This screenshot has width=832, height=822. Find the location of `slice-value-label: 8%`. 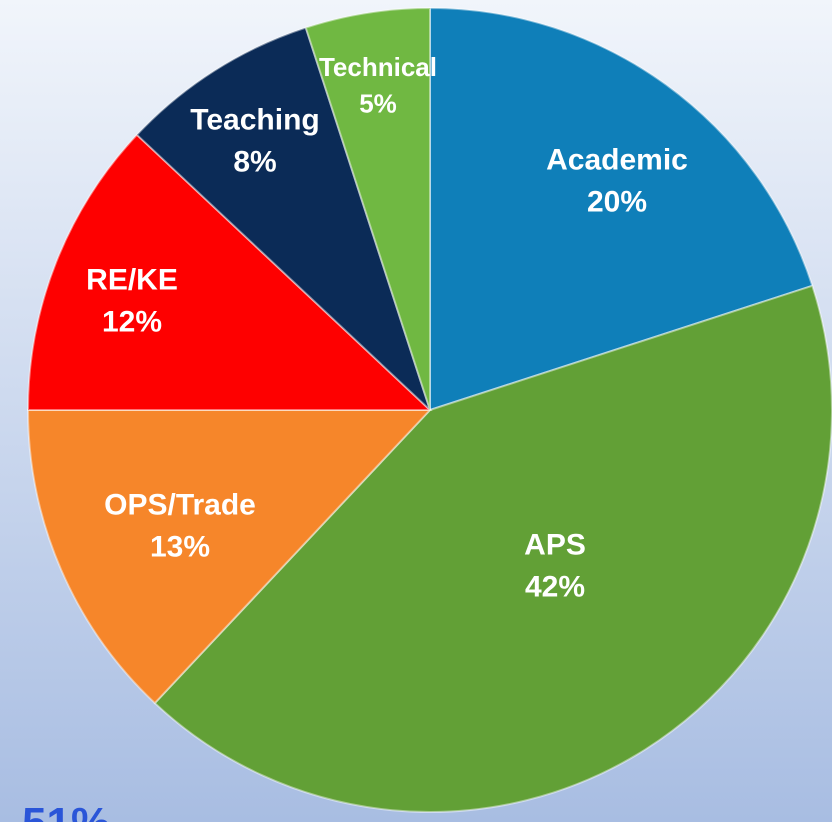

slice-value-label: 8% is located at coordinates (254, 162).